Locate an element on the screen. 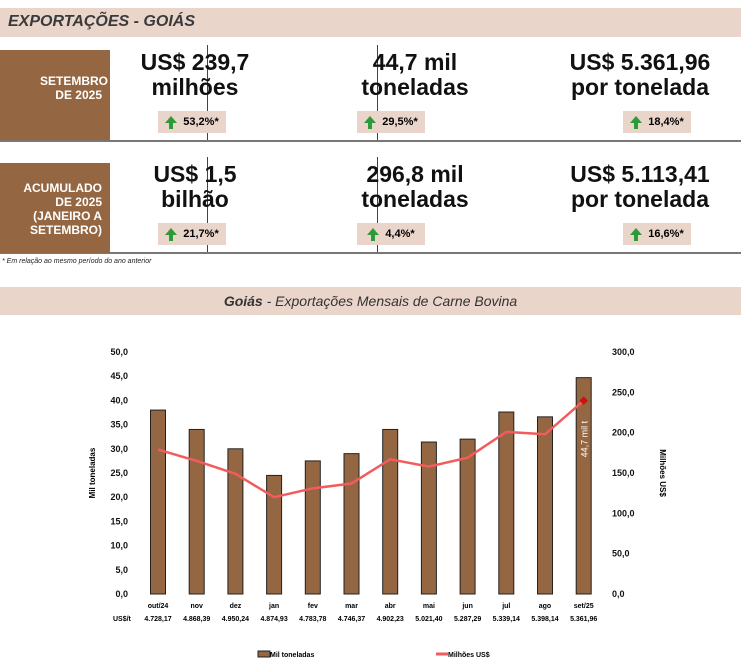  change-badge: 53,2%* is located at coordinates (192, 122).